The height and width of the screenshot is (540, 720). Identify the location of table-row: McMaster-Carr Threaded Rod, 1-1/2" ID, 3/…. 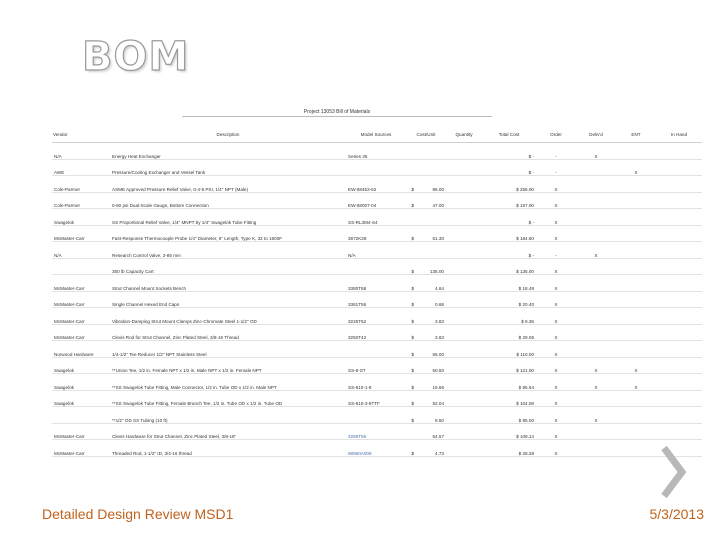
(377, 448).